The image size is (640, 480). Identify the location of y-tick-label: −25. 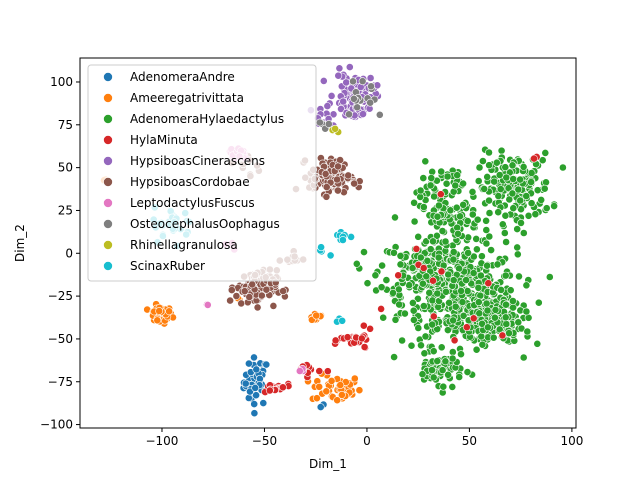
(60, 296).